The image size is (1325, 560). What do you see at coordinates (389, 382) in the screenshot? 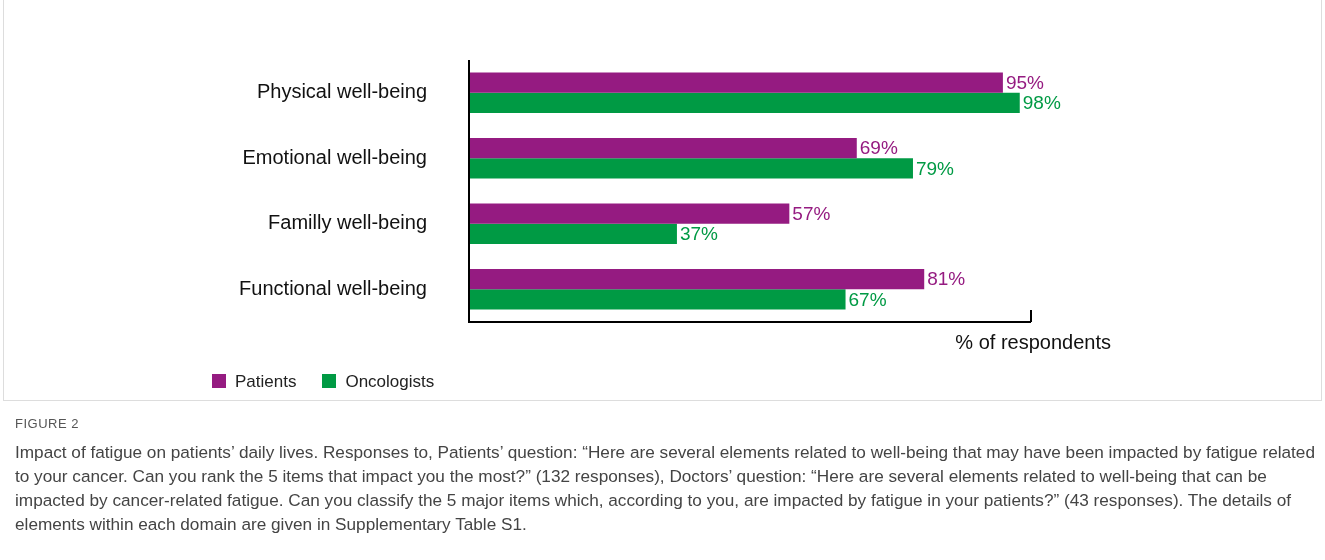
I see `legend-label: Oncologists` at bounding box center [389, 382].